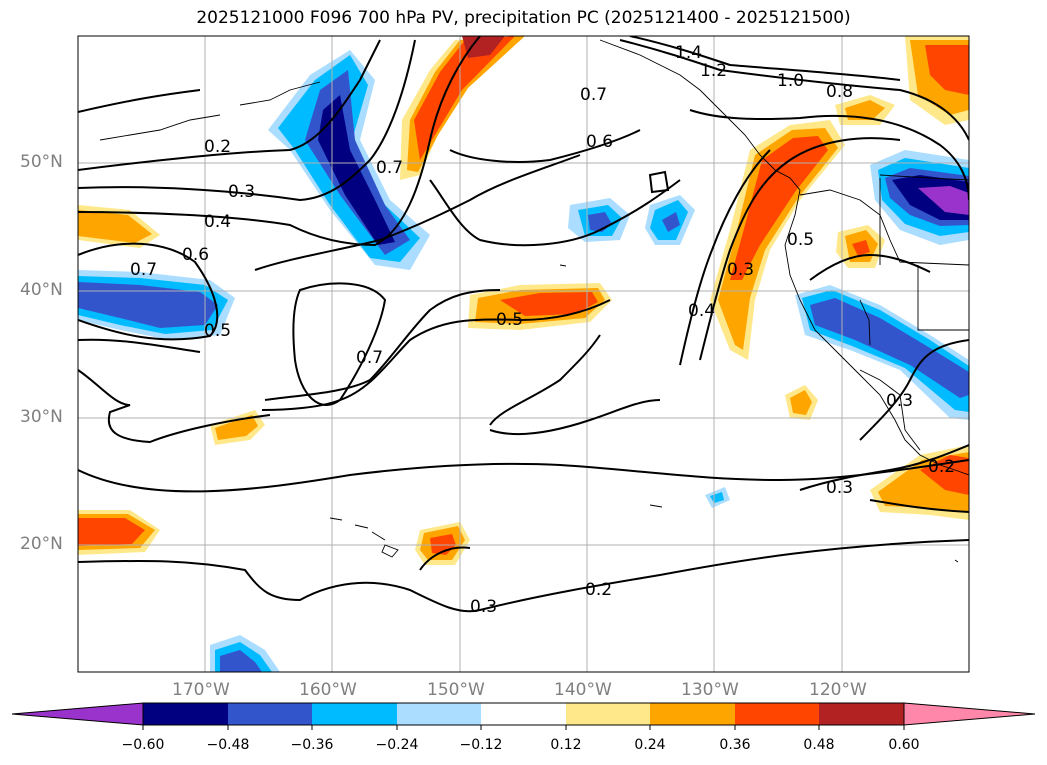 This screenshot has width=1047, height=765. I want to click on contour-label: 1.2, so click(713, 71).